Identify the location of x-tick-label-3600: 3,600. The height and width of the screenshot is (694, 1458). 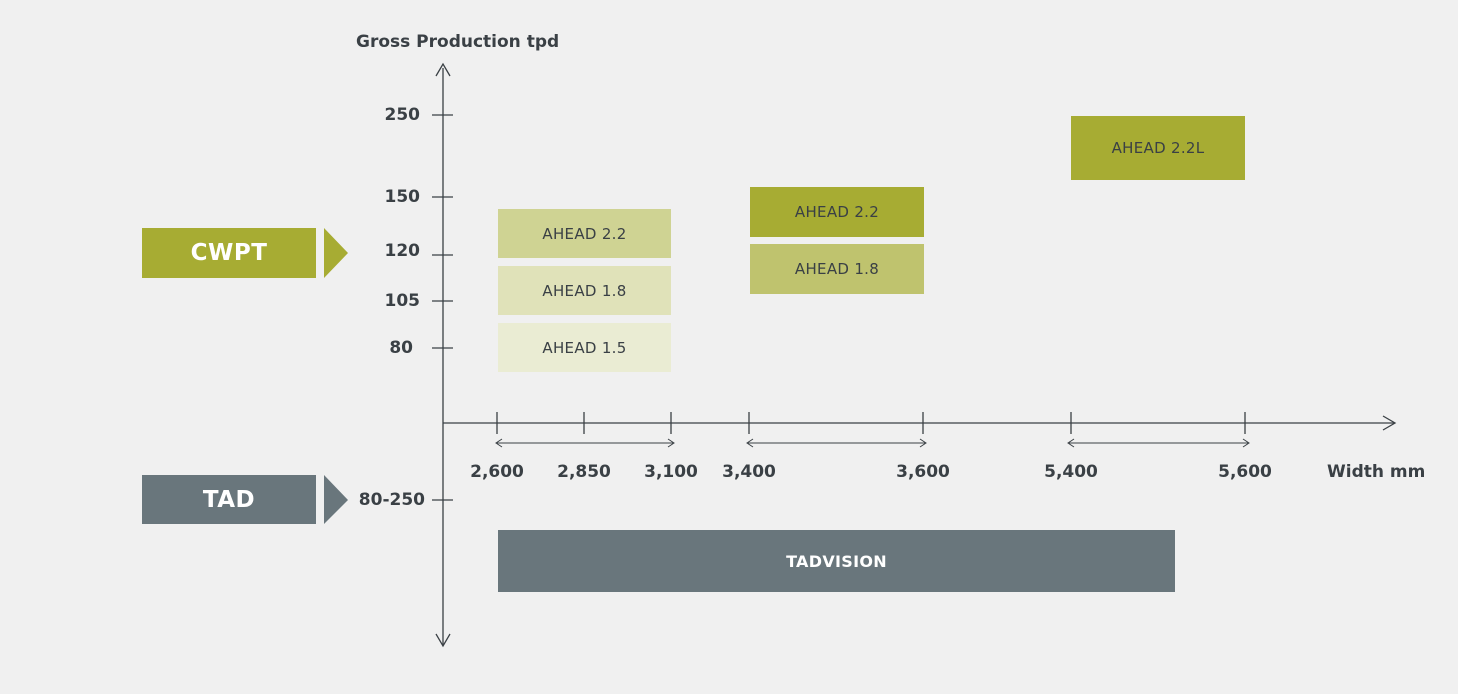
(923, 472).